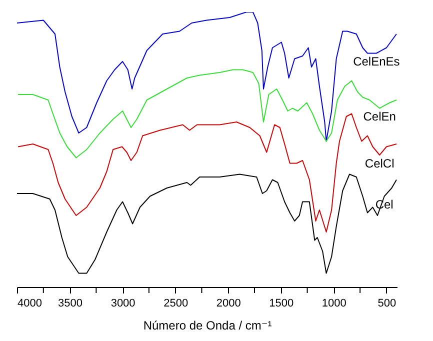 This screenshot has height=341, width=433. Describe the element at coordinates (207, 325) in the screenshot. I see `x-axis-title: Número de Onda / cm⁻¹` at that location.